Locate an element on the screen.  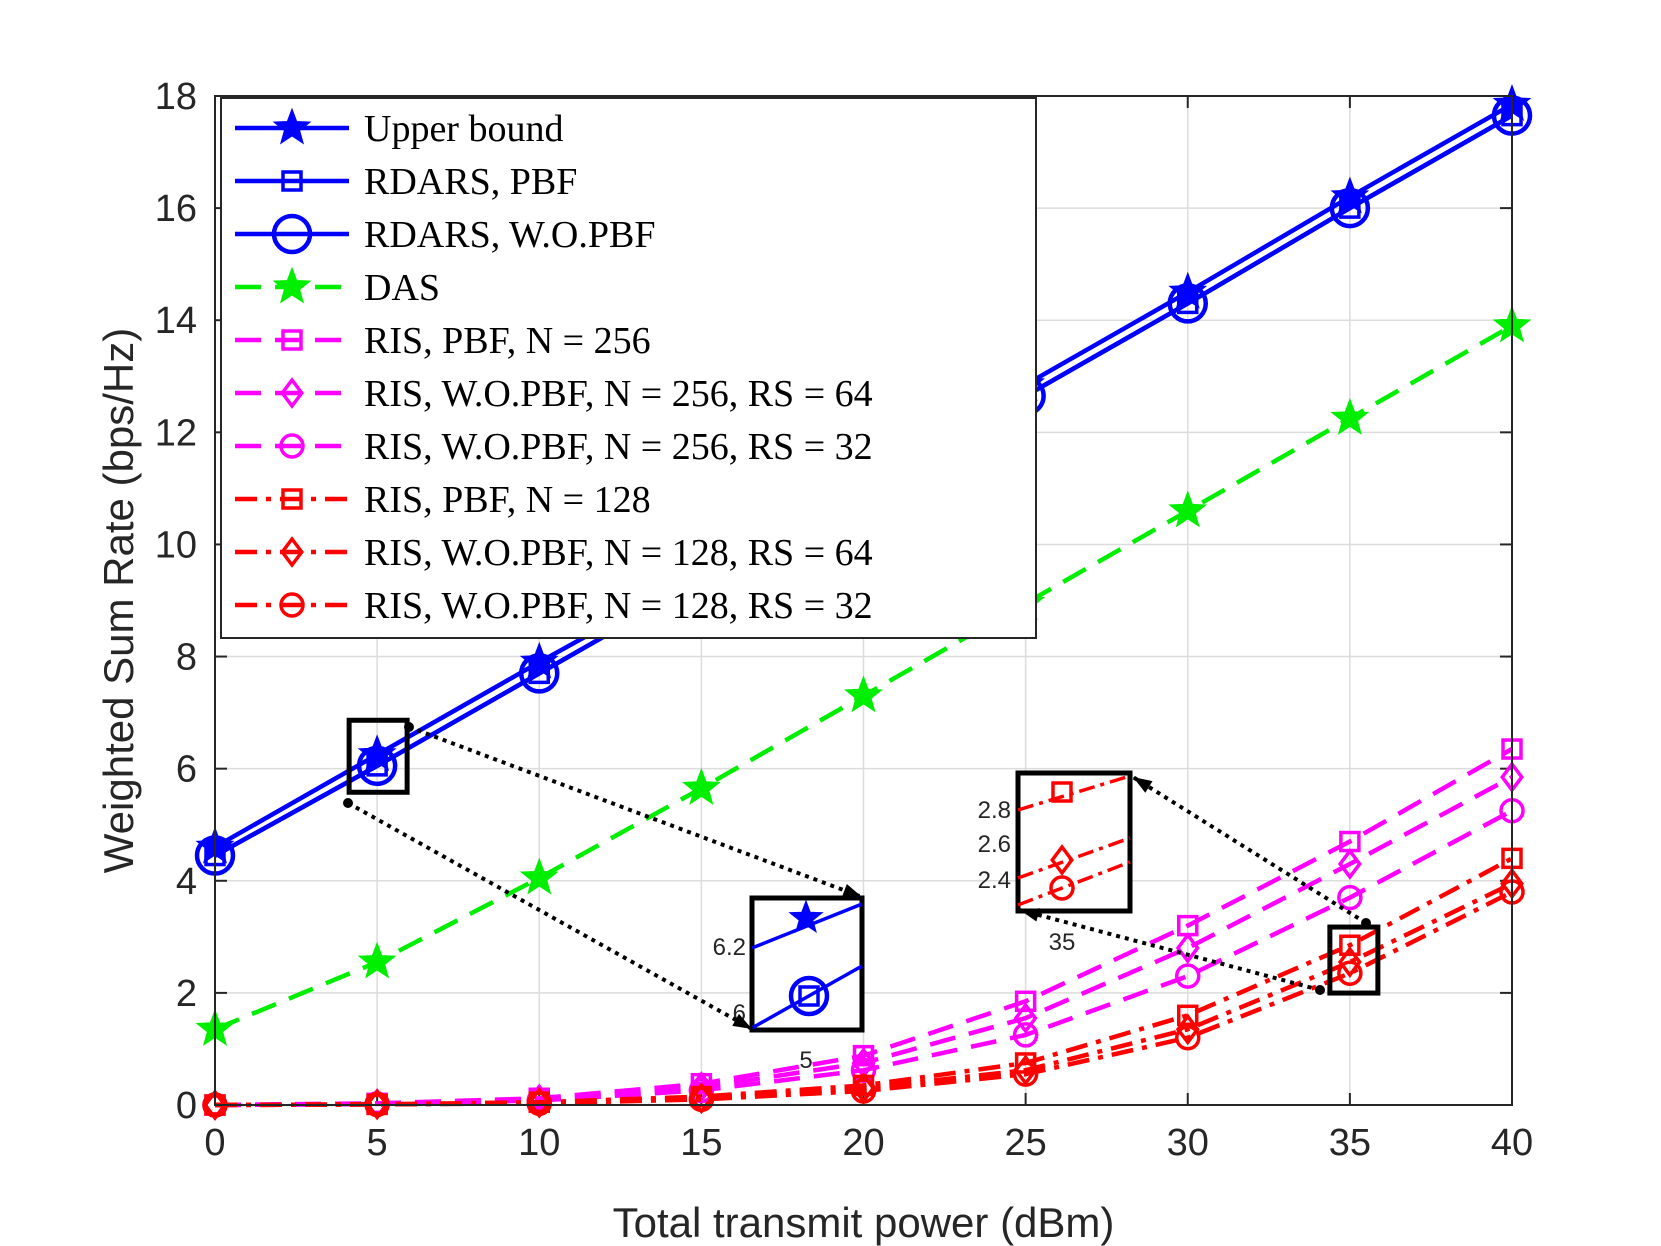
x-tick-label: 0 is located at coordinates (214, 1143).